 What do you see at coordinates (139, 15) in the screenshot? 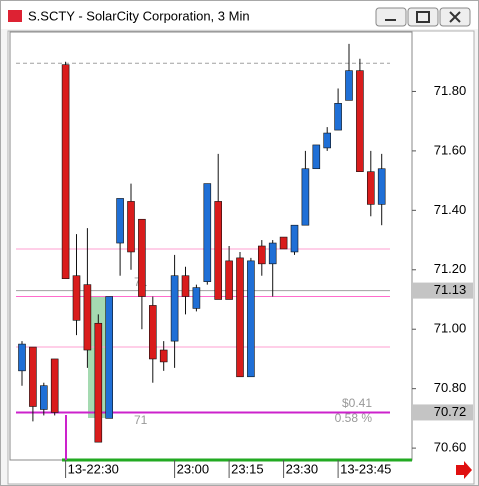
I see `chart-title: S.SCTY - SolarCity Corporation, 3 Min` at bounding box center [139, 15].